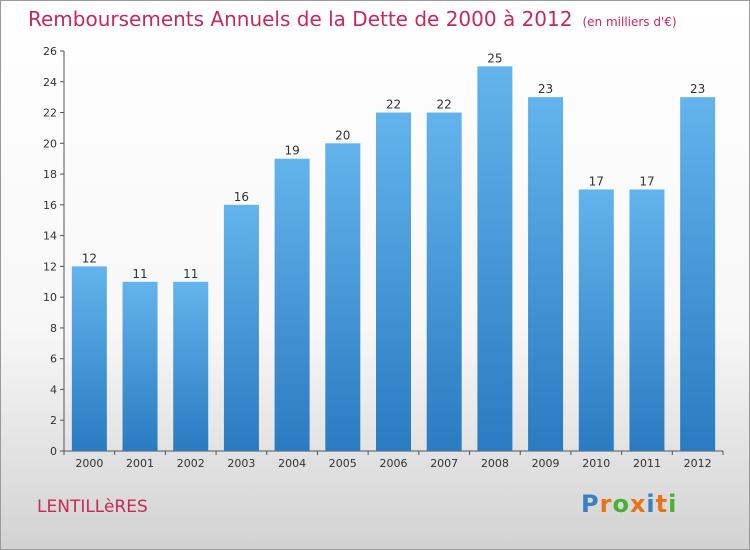  What do you see at coordinates (647, 320) in the screenshot?
I see `bar-2011` at bounding box center [647, 320].